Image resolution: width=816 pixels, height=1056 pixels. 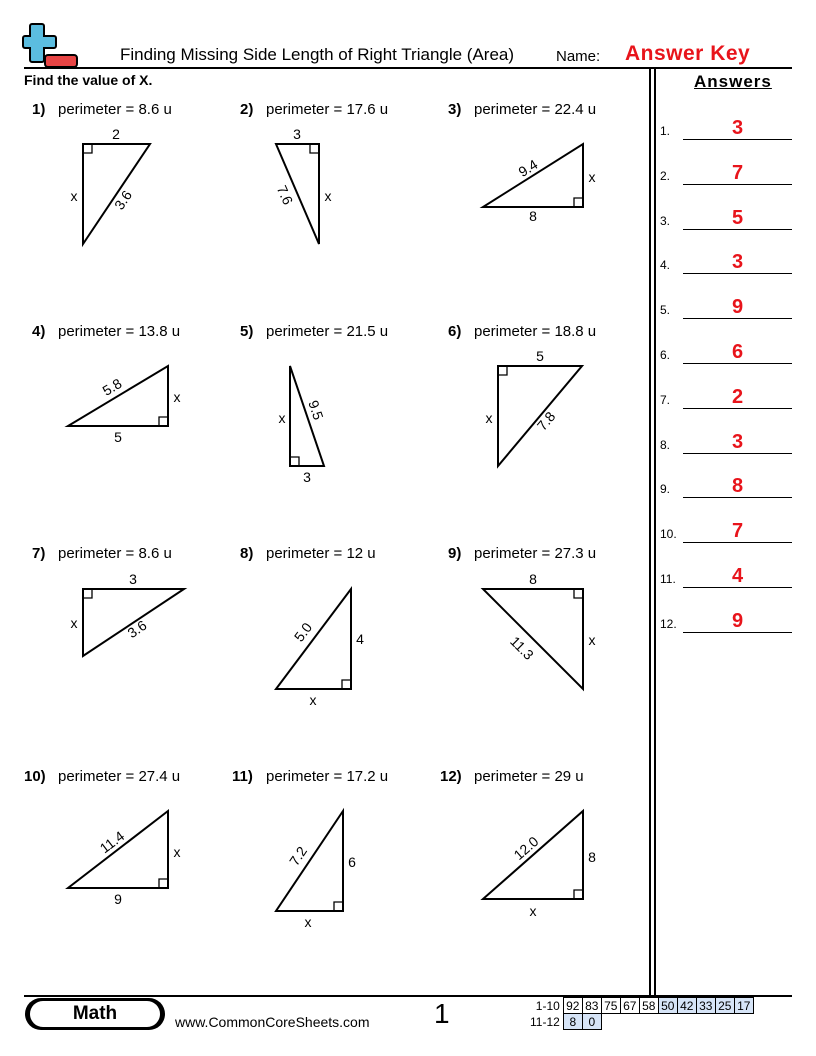 What do you see at coordinates (591, 1005) in the screenshot?
I see `score-cell: 83` at bounding box center [591, 1005].